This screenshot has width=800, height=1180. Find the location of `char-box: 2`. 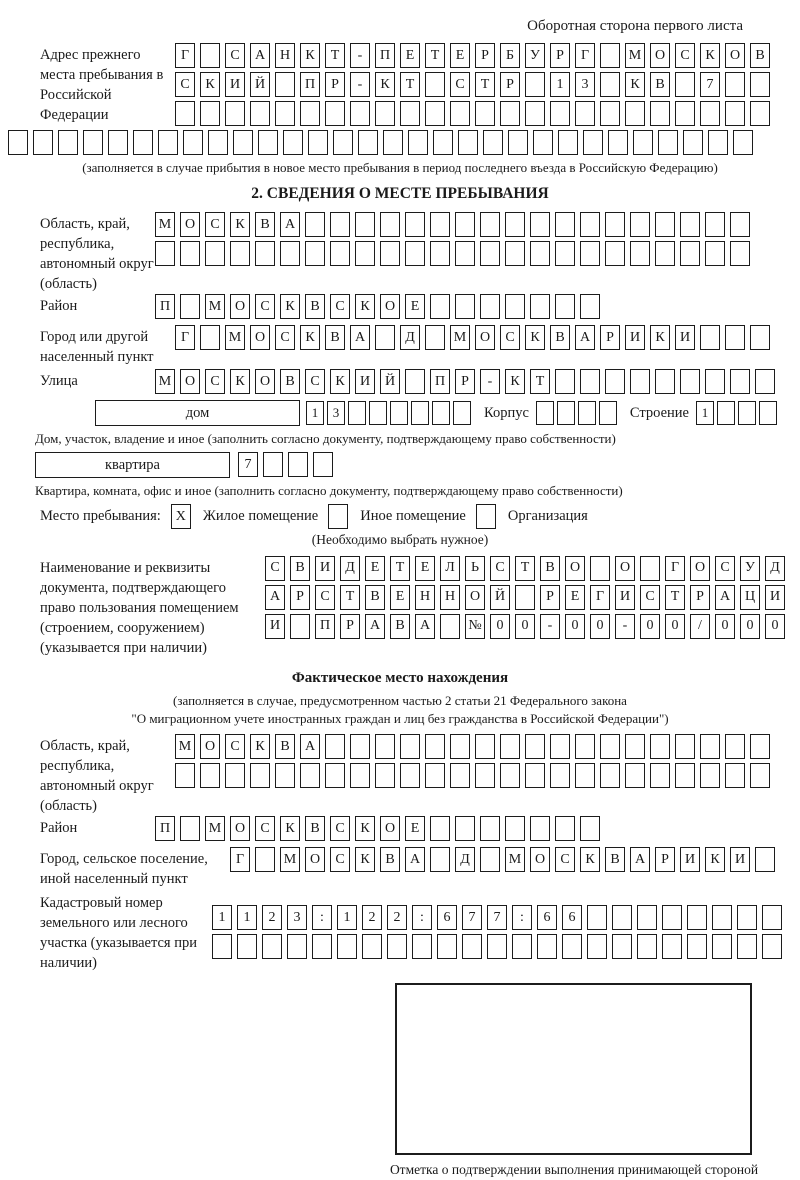

char-box: 2 is located at coordinates (397, 918).